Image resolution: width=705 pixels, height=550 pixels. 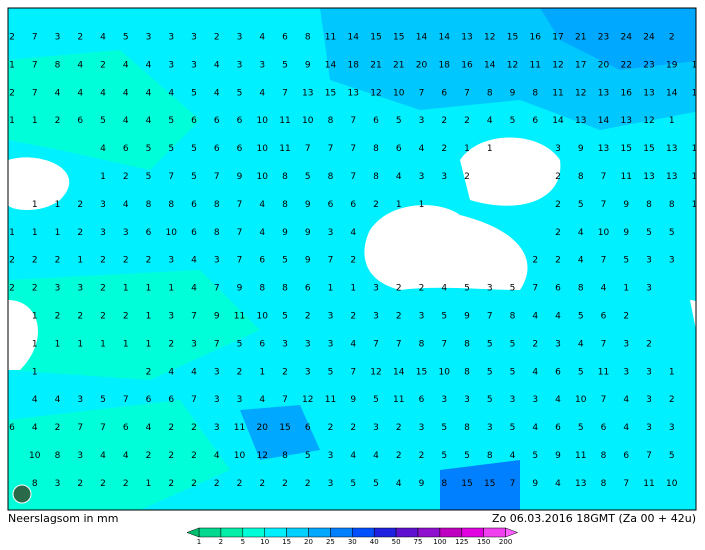 What do you see at coordinates (505, 542) in the screenshot?
I see `legend-label: 200` at bounding box center [505, 542].